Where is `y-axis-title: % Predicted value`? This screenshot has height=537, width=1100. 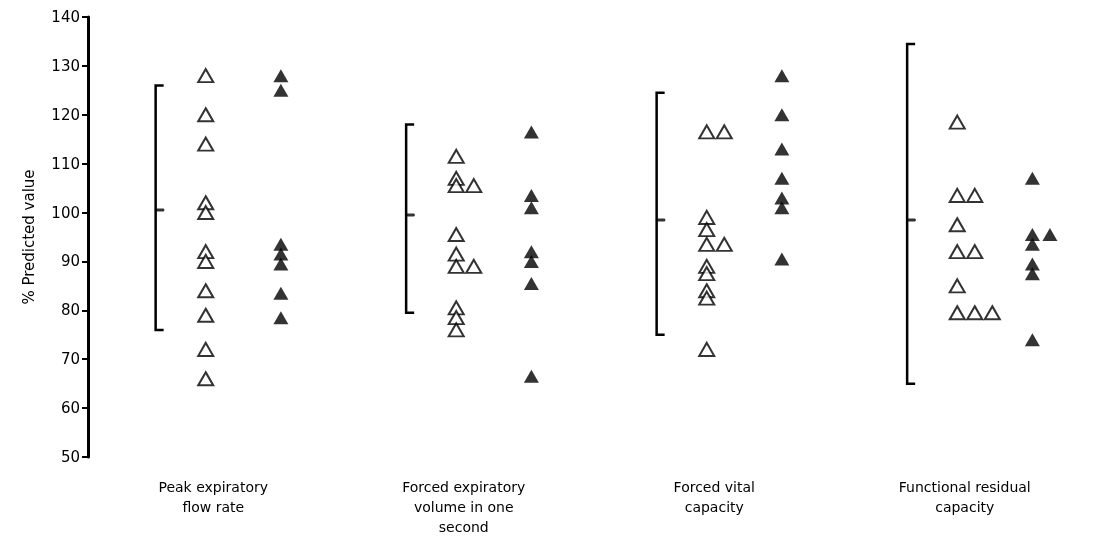 y-axis-title: % Predicted value is located at coordinates (28, 237).